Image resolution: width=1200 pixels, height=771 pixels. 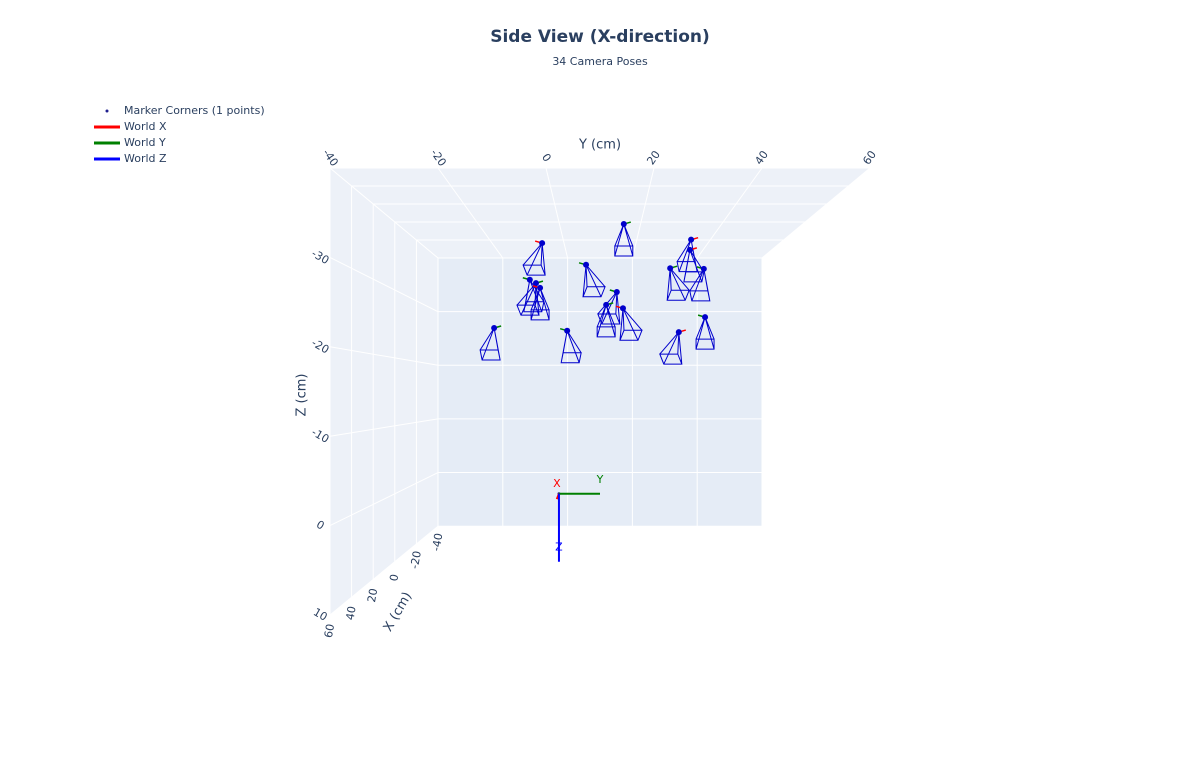 What do you see at coordinates (600, 392) in the screenshot?
I see `back-wall` at bounding box center [600, 392].